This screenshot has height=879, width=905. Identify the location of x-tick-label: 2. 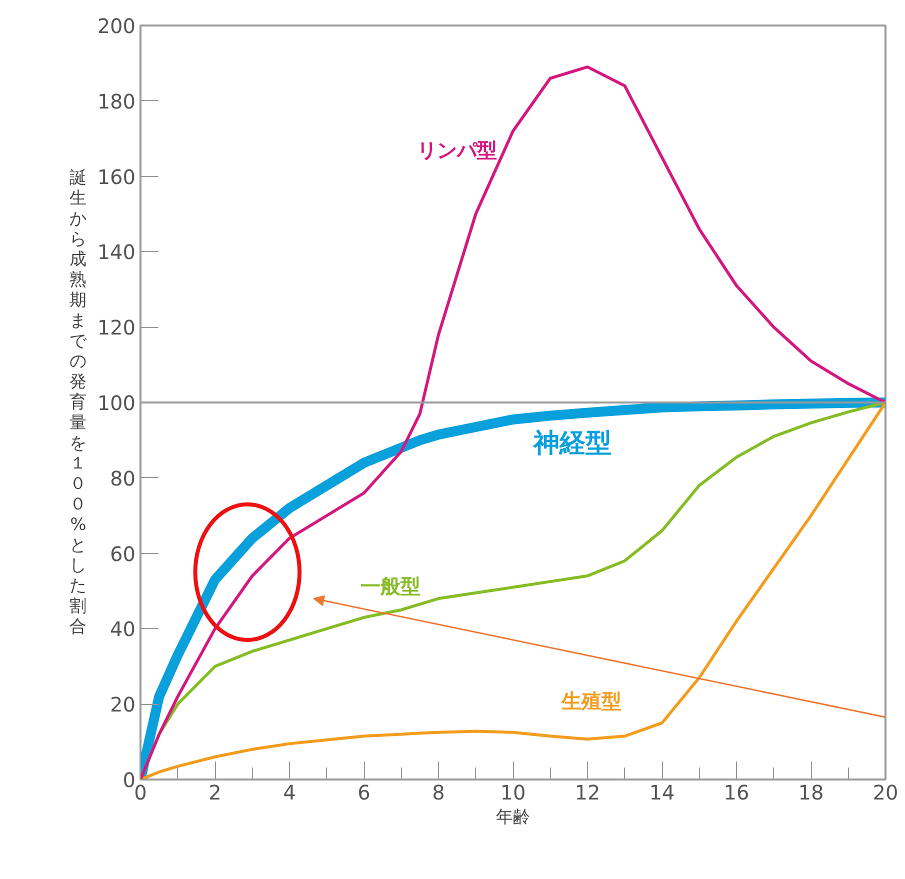
(215, 792).